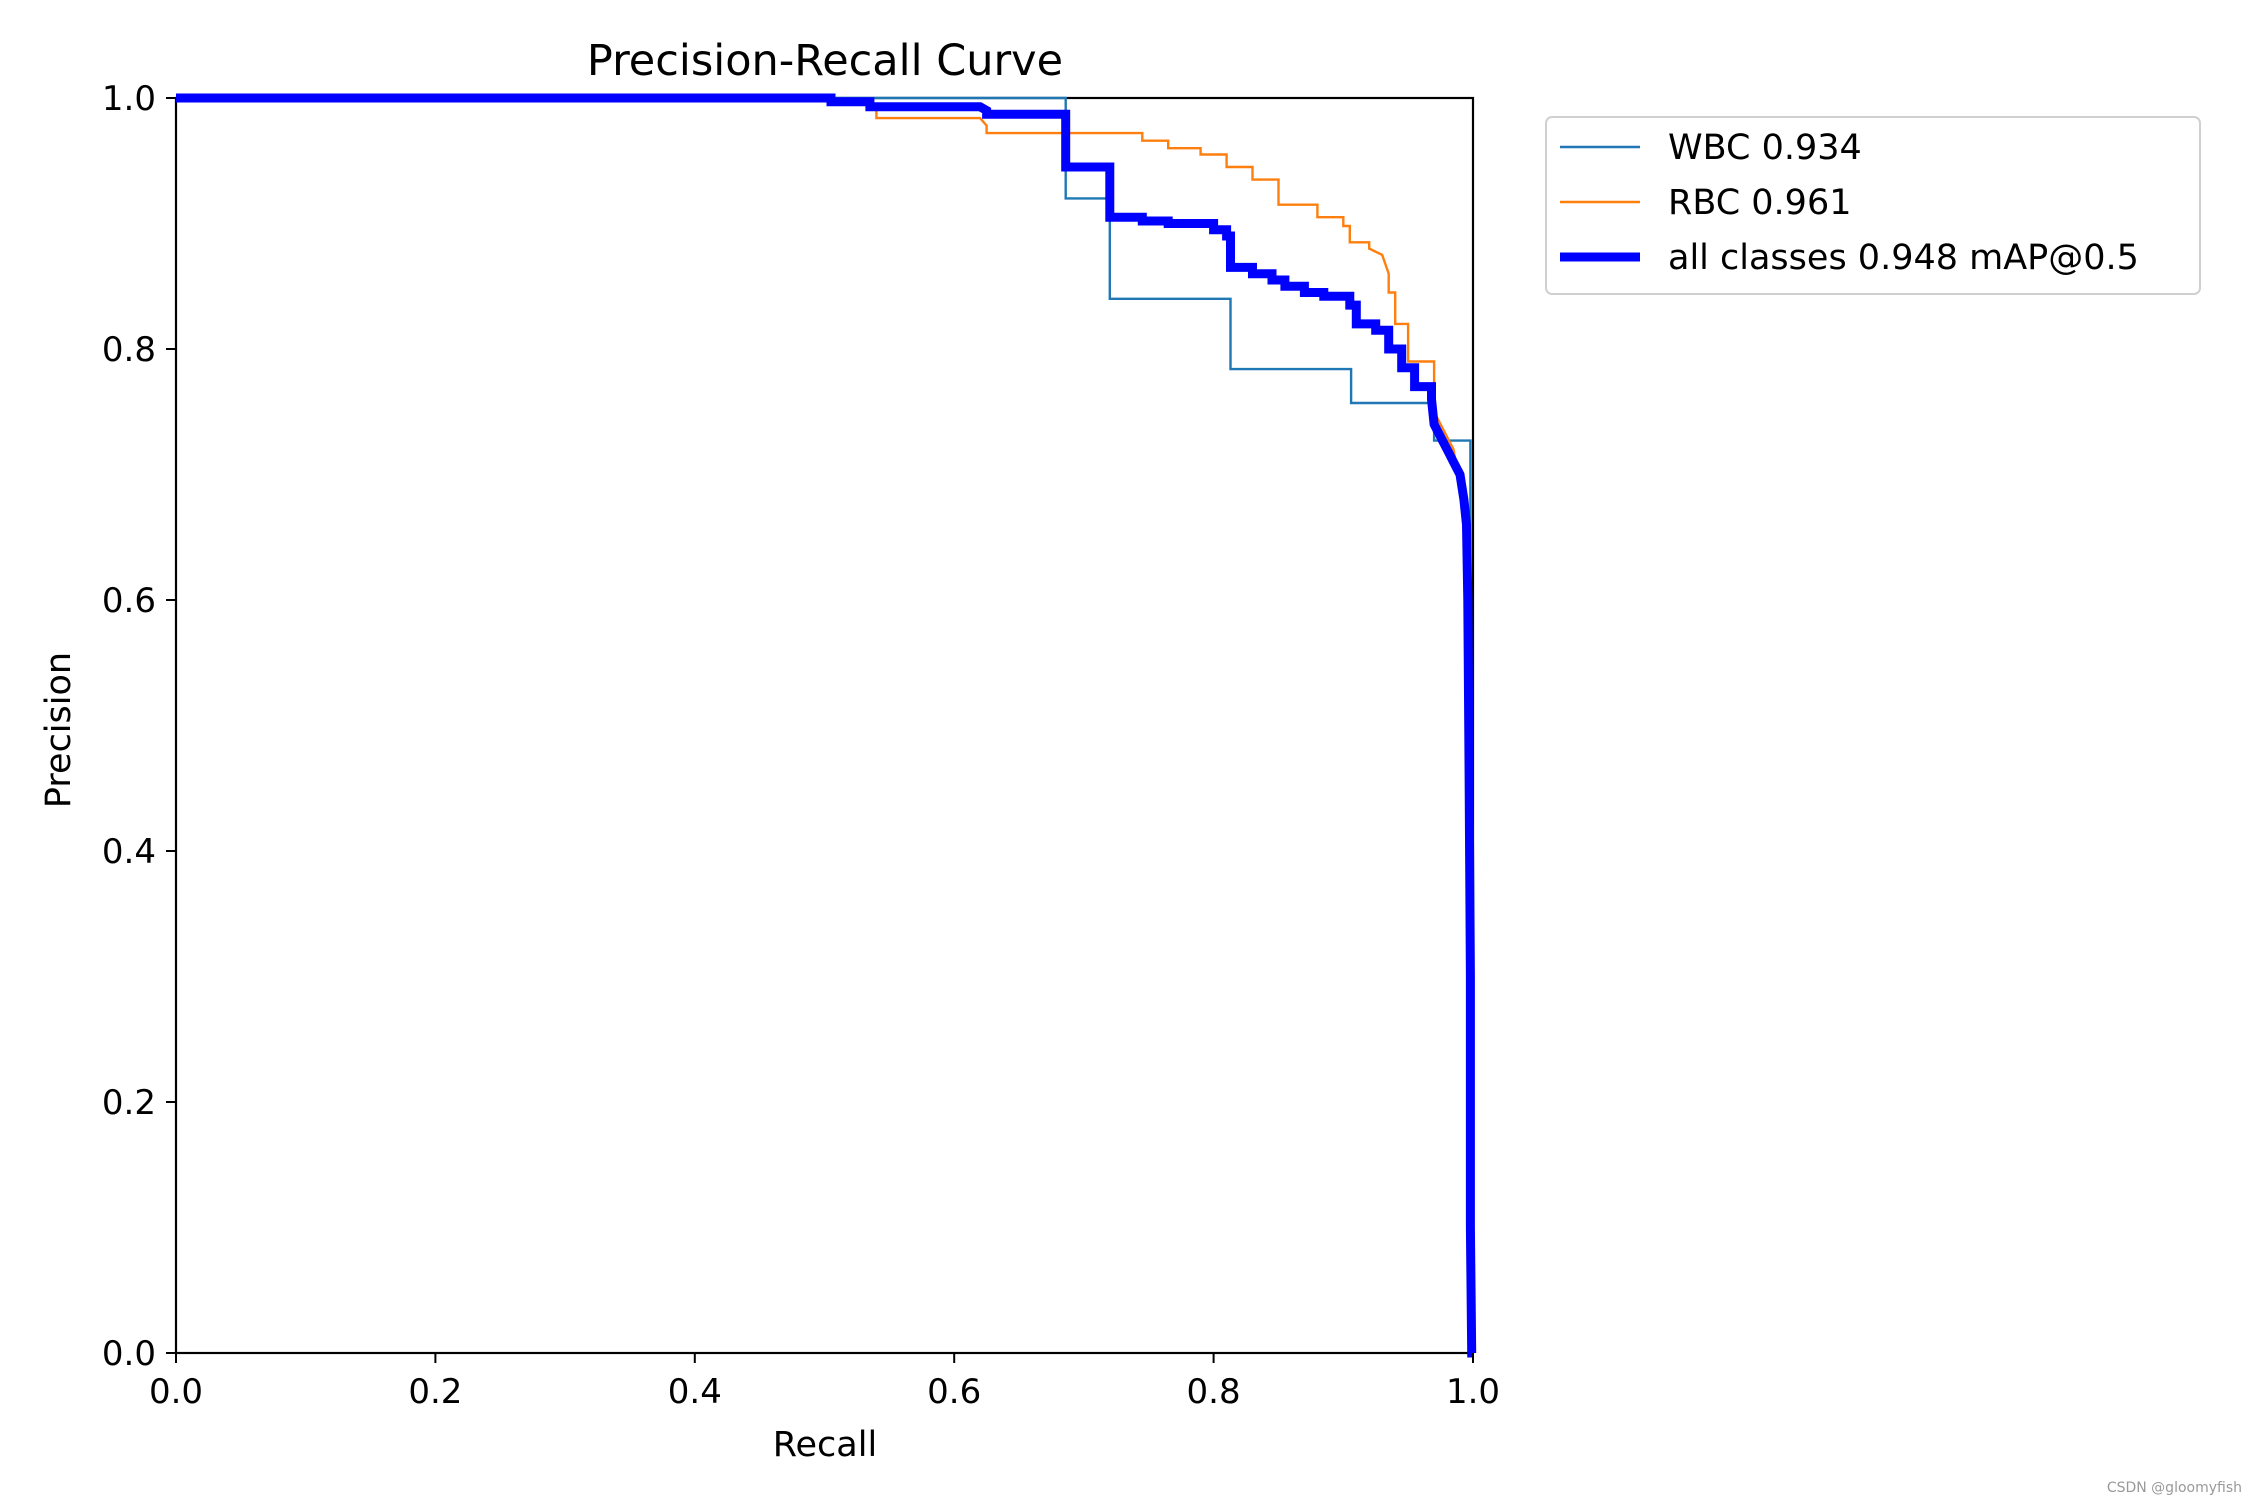 This screenshot has width=2250, height=1500. What do you see at coordinates (435, 1392) in the screenshot?
I see `x-tick-label: 0.2` at bounding box center [435, 1392].